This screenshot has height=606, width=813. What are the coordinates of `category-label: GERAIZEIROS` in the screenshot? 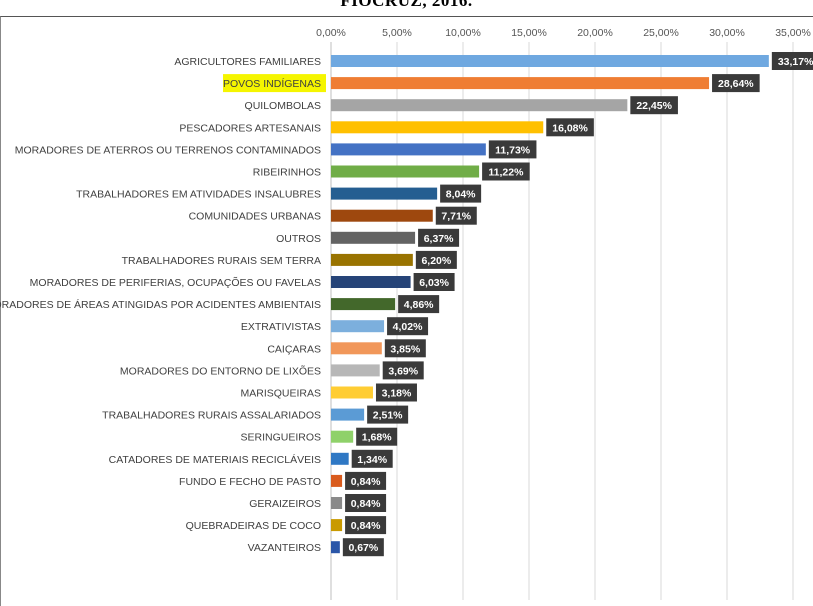 It's located at (285, 504).